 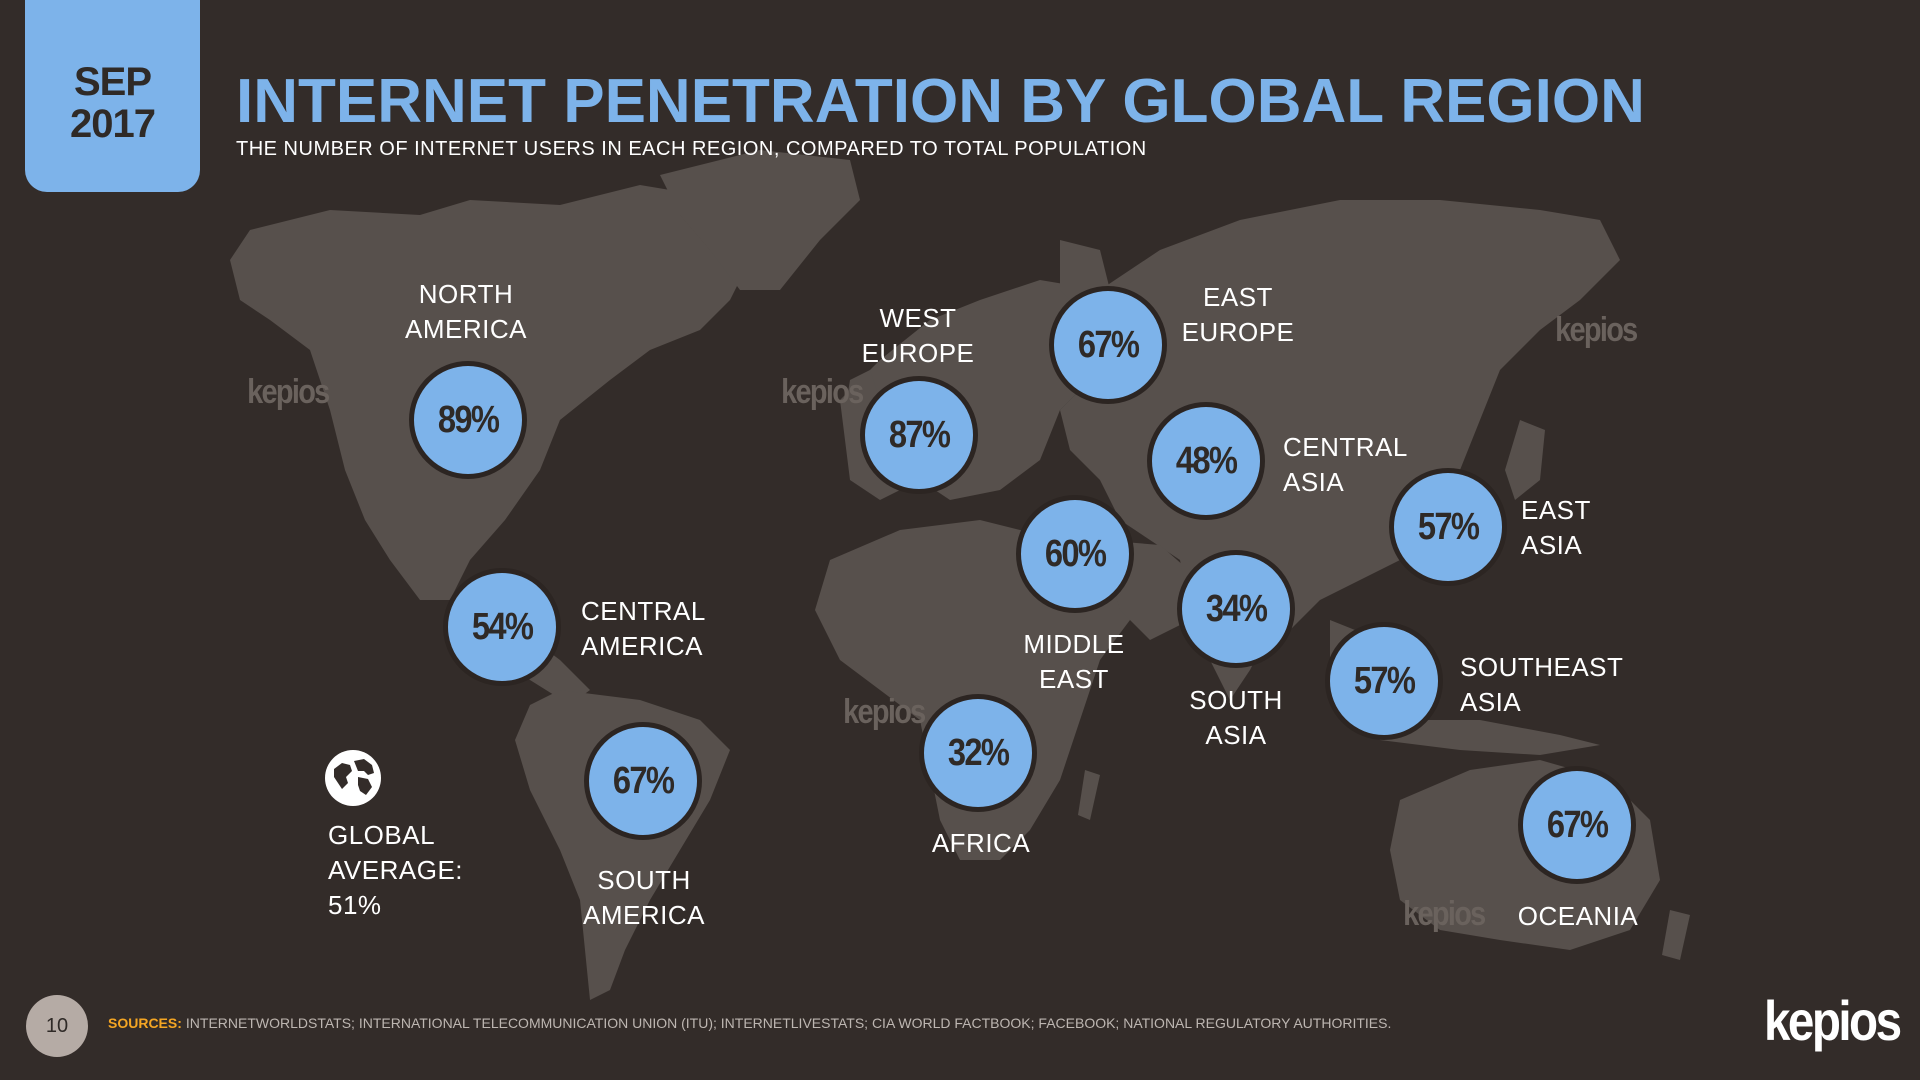 I want to click on penetration-value: 87%, so click(x=919, y=434).